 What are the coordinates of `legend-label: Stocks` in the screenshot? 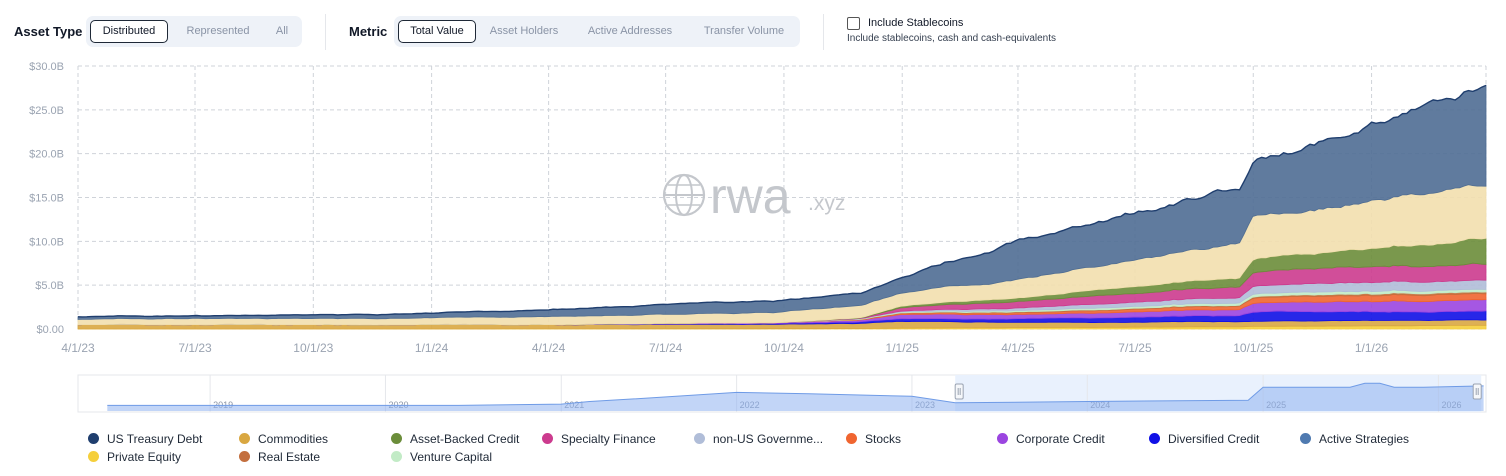 It's located at (883, 439).